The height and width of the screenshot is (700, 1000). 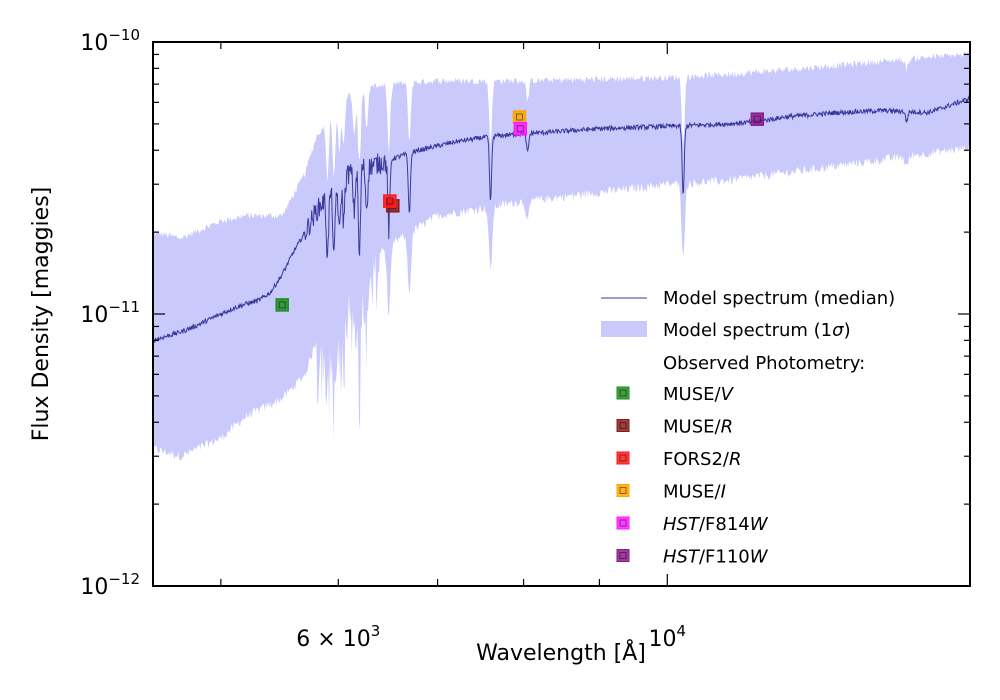 What do you see at coordinates (757, 330) in the screenshot?
I see `legend-band-label: Model spectrum (1σ)` at bounding box center [757, 330].